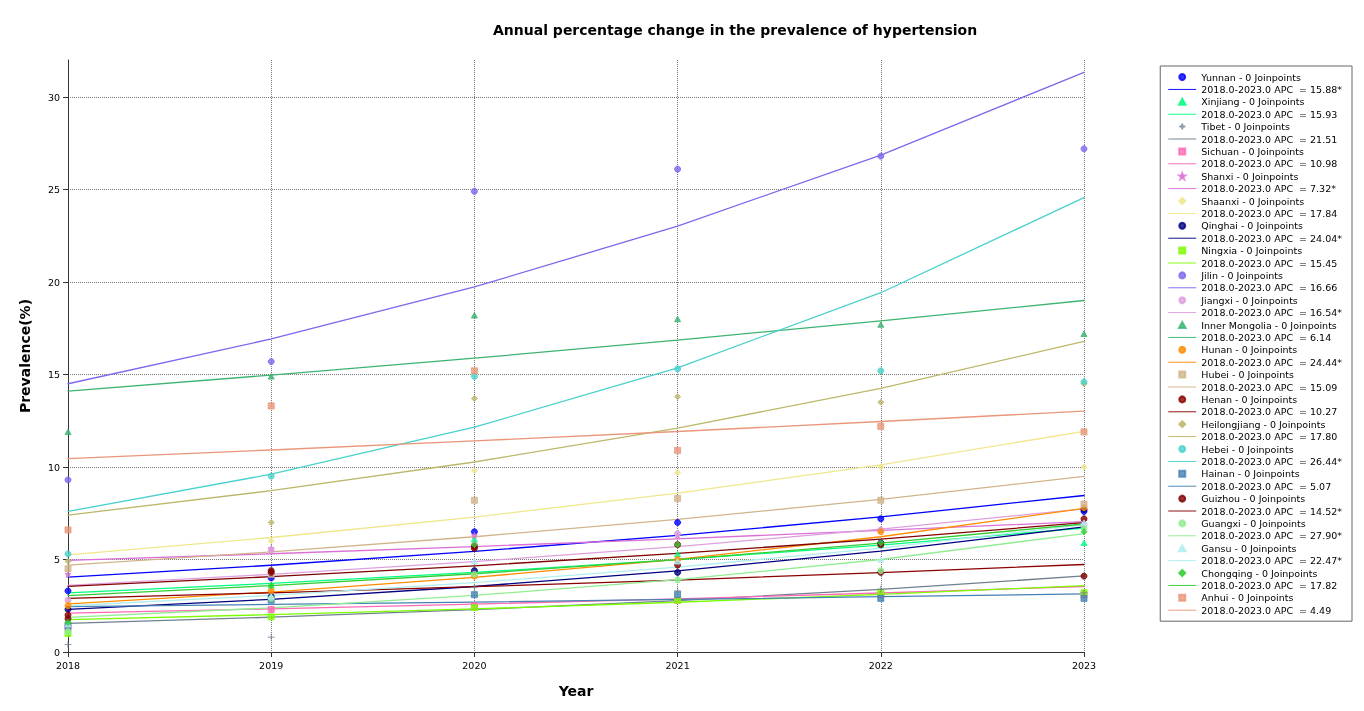 This screenshot has height=711, width=1364. I want to click on legend-label: 2018.0-2023.0 APC = 21.51, so click(1269, 139).